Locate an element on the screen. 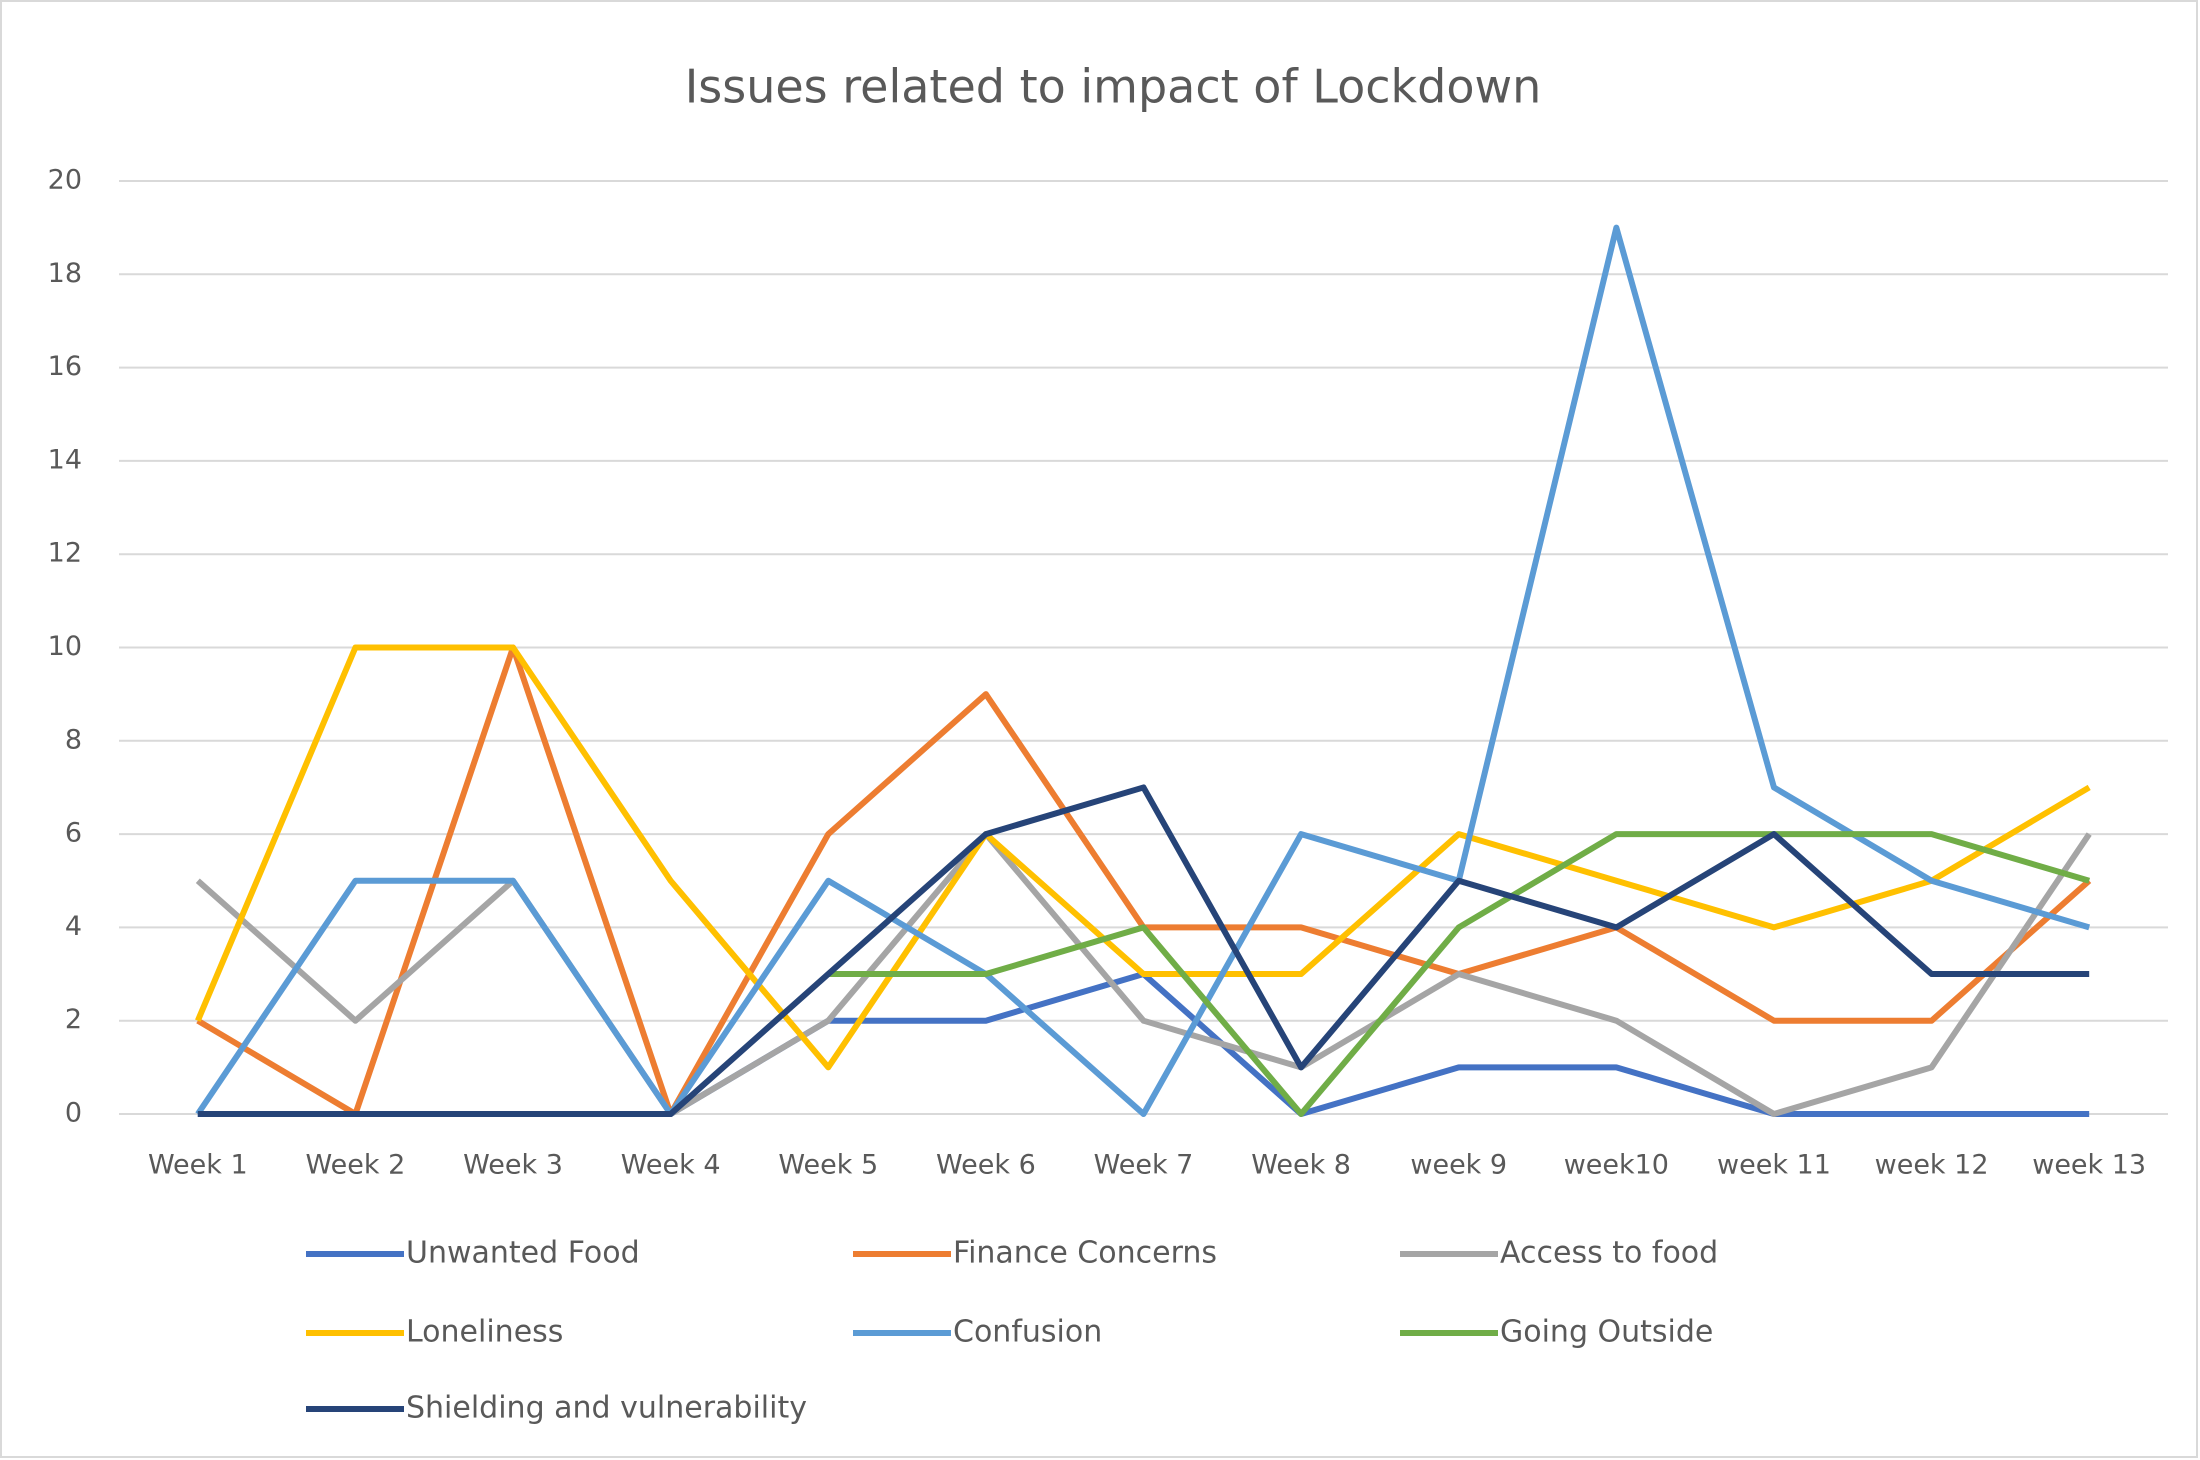 The image size is (2200, 1460). y-tick-label: 14 is located at coordinates (65, 459).